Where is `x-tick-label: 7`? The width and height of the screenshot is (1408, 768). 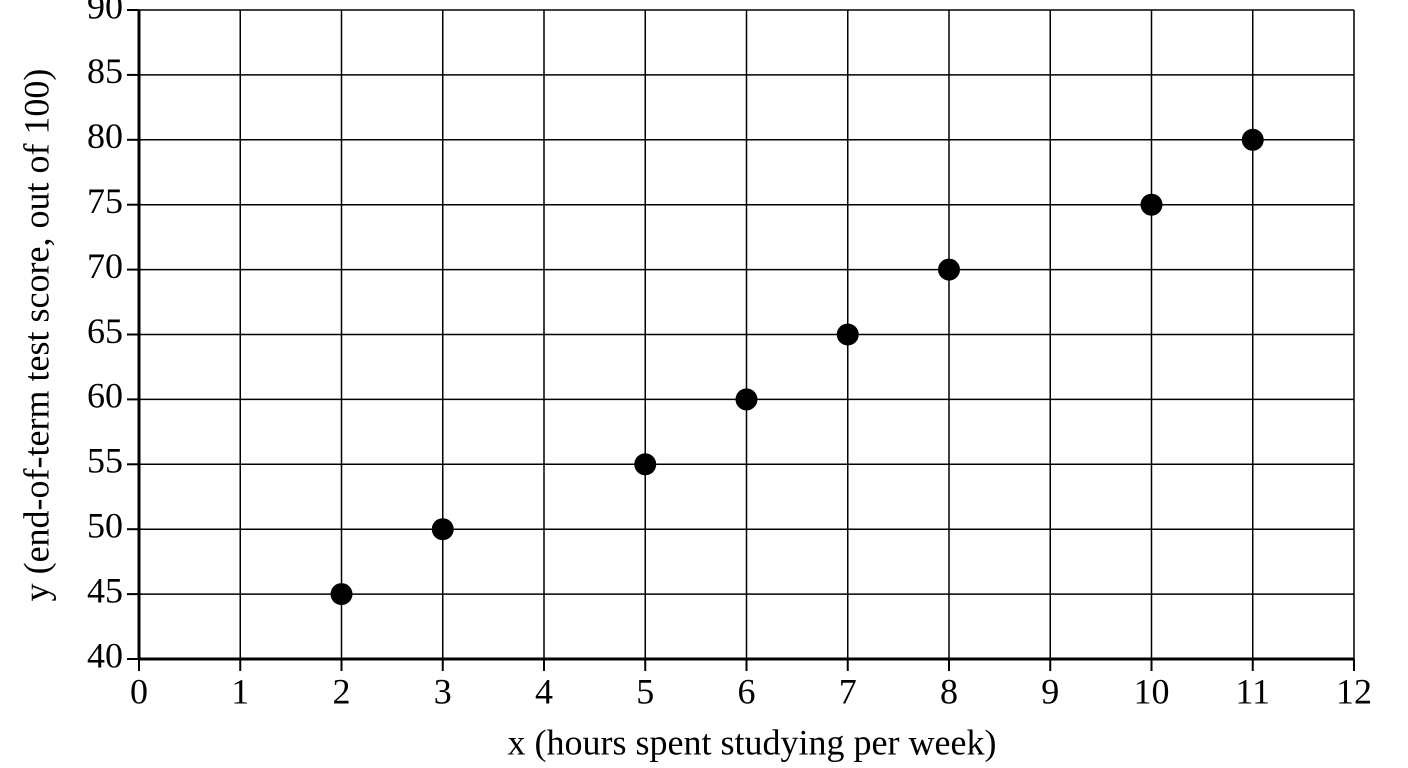
x-tick-label: 7 is located at coordinates (848, 691).